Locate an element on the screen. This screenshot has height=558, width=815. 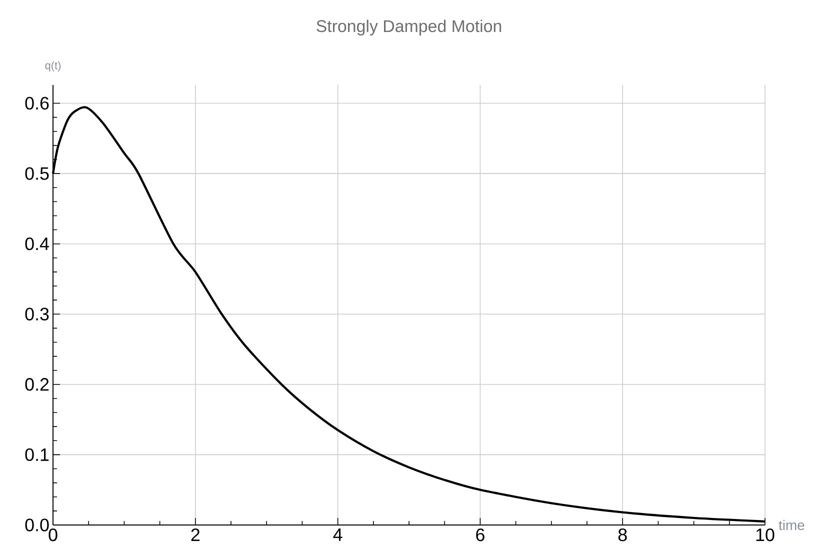
y-tick-label: 0.4 is located at coordinates (37, 243).